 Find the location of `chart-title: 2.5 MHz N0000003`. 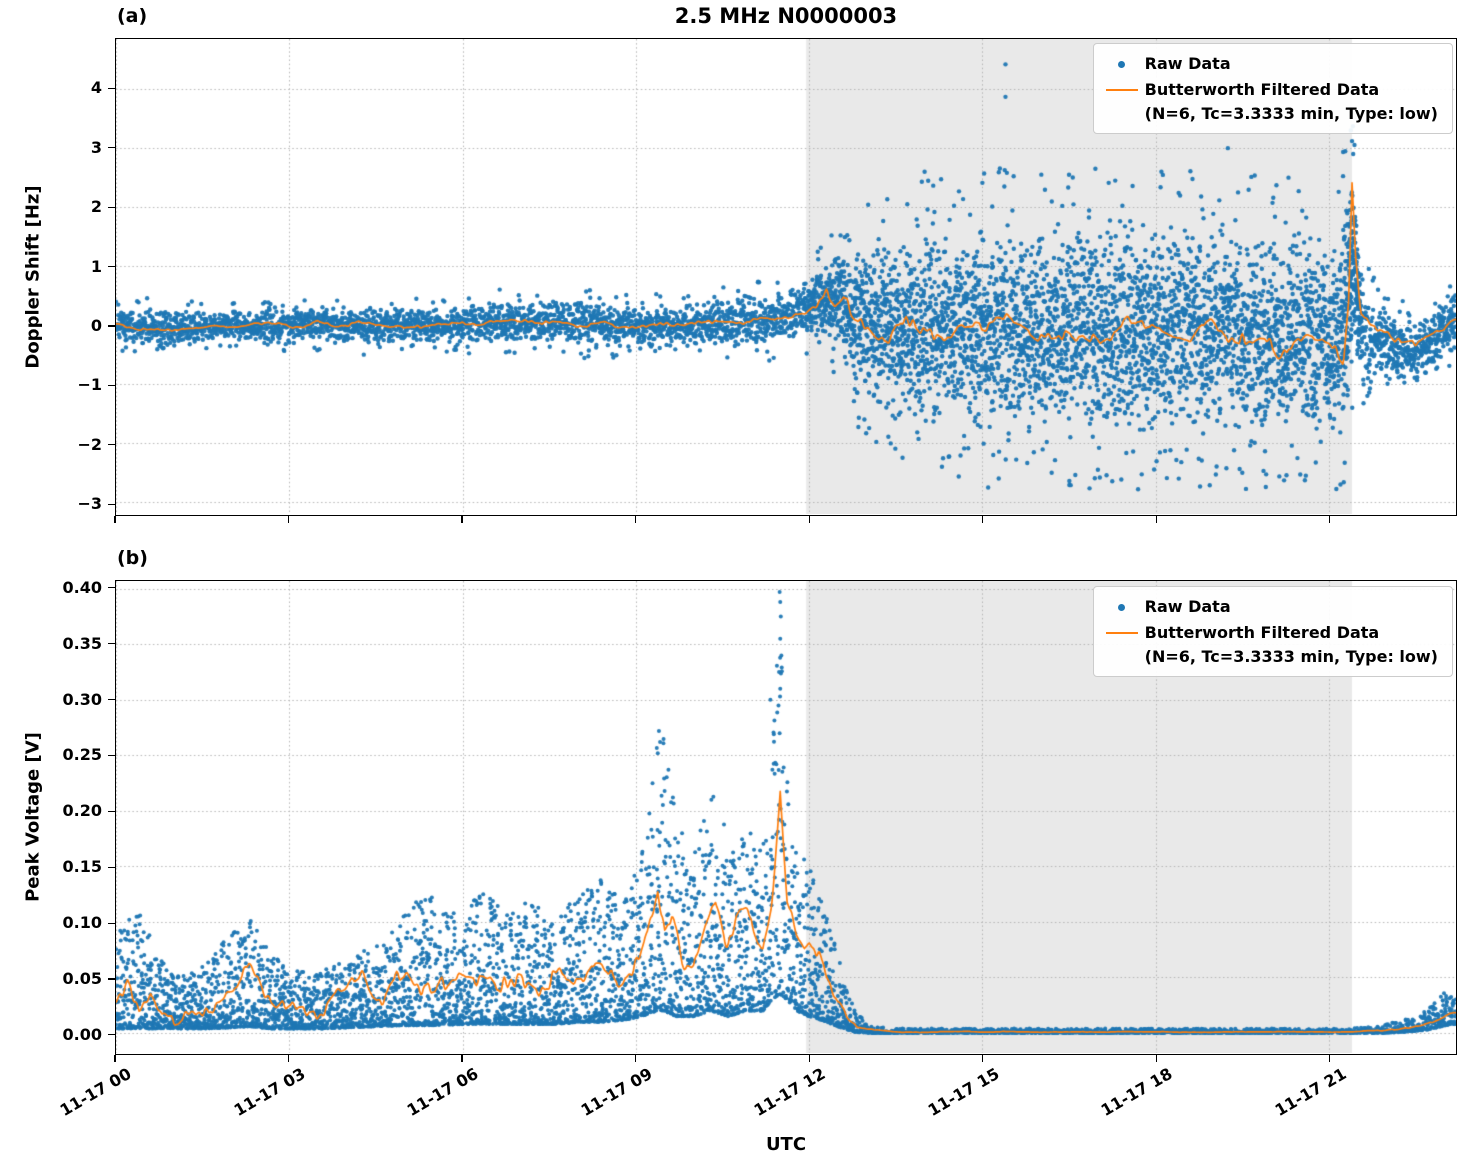

chart-title: 2.5 MHz N0000003 is located at coordinates (786, 16).